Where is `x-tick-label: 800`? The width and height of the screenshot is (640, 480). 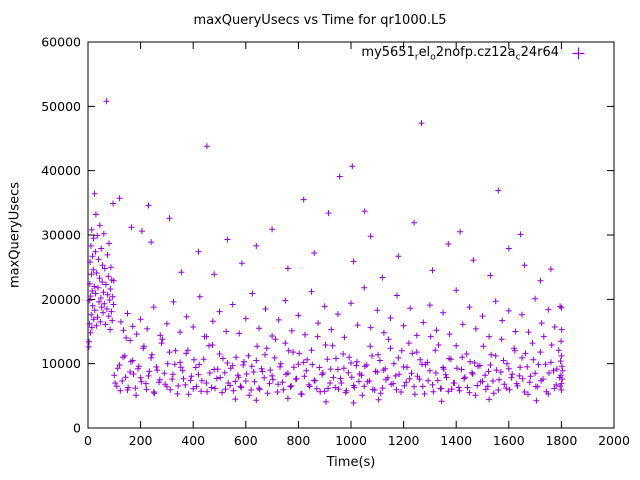 x-tick-label: 800 is located at coordinates (298, 440).